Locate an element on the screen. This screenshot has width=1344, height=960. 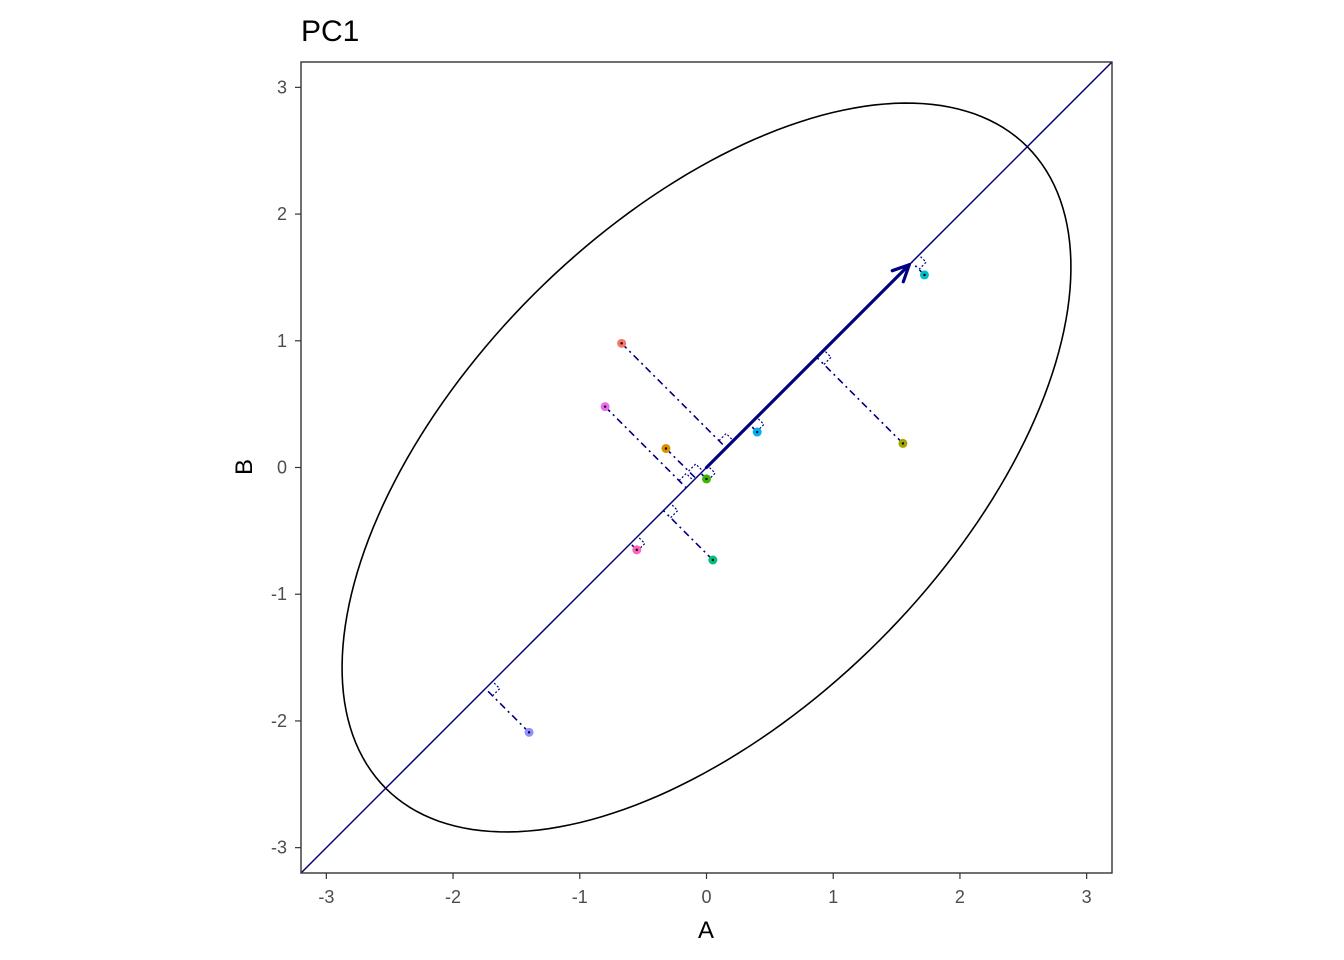
x-tick-label: -2 is located at coordinates (453, 897).